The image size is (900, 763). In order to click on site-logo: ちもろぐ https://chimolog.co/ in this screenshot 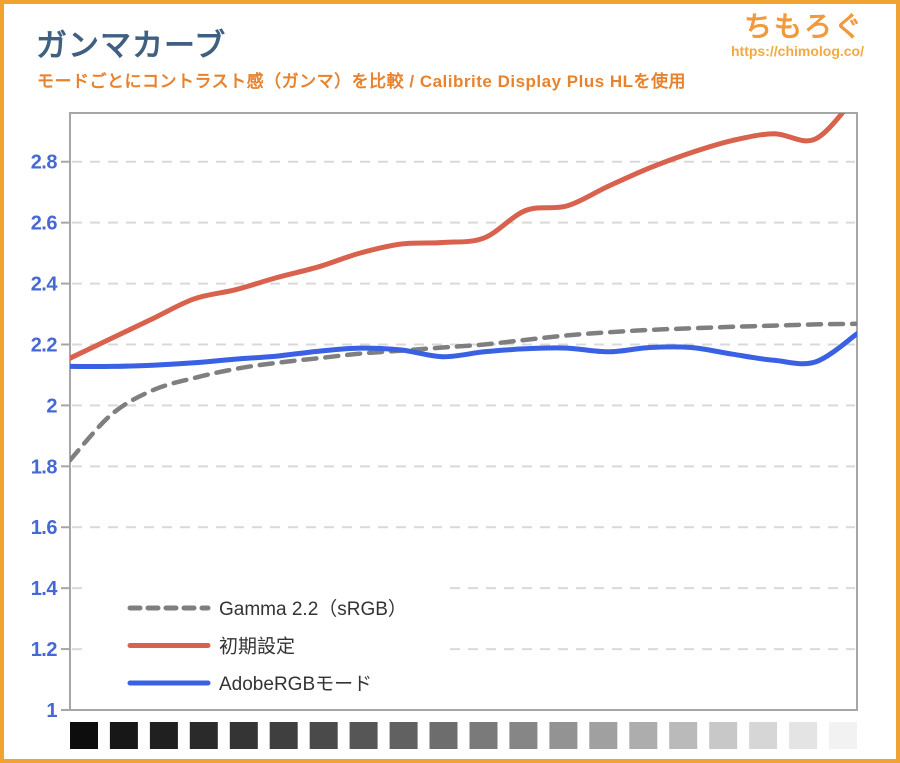, I will do `click(797, 35)`.